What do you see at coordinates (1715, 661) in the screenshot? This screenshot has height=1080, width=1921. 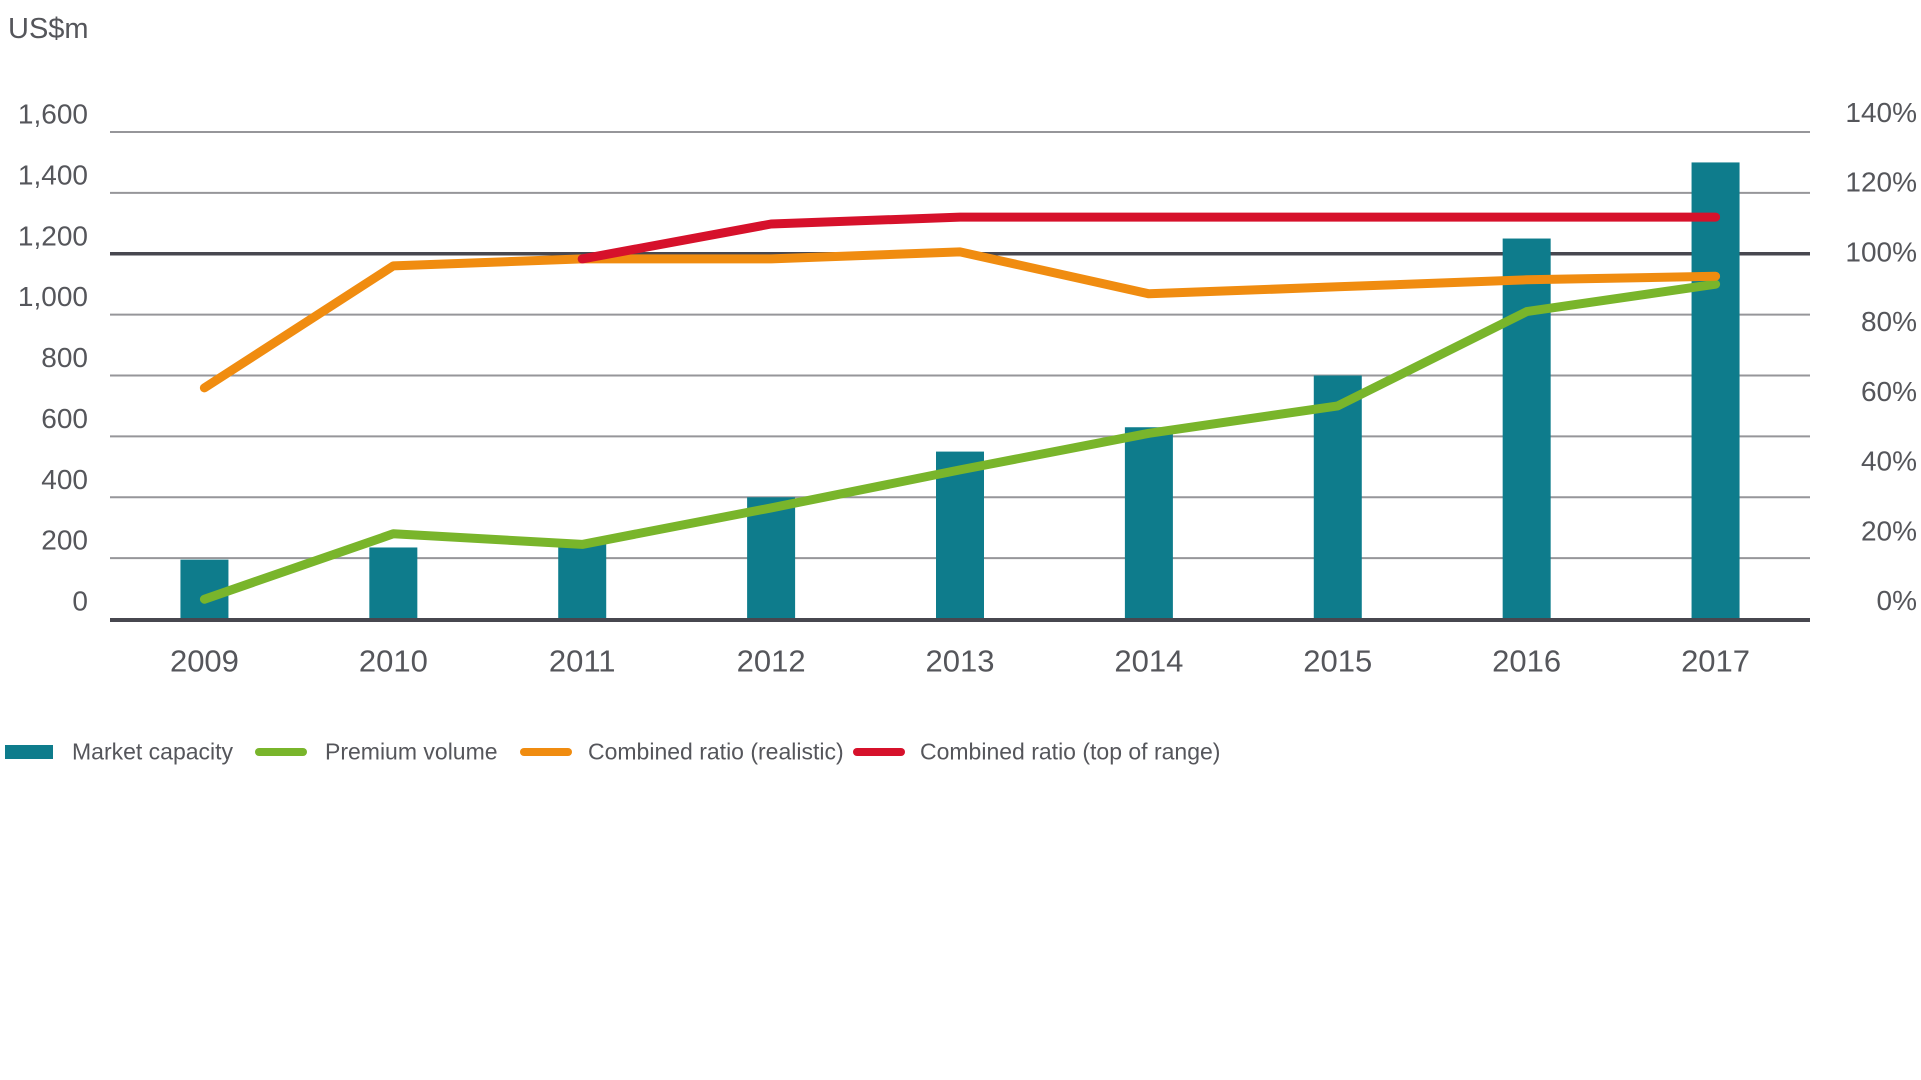 I see `x-axis-year-label: 2017` at bounding box center [1715, 661].